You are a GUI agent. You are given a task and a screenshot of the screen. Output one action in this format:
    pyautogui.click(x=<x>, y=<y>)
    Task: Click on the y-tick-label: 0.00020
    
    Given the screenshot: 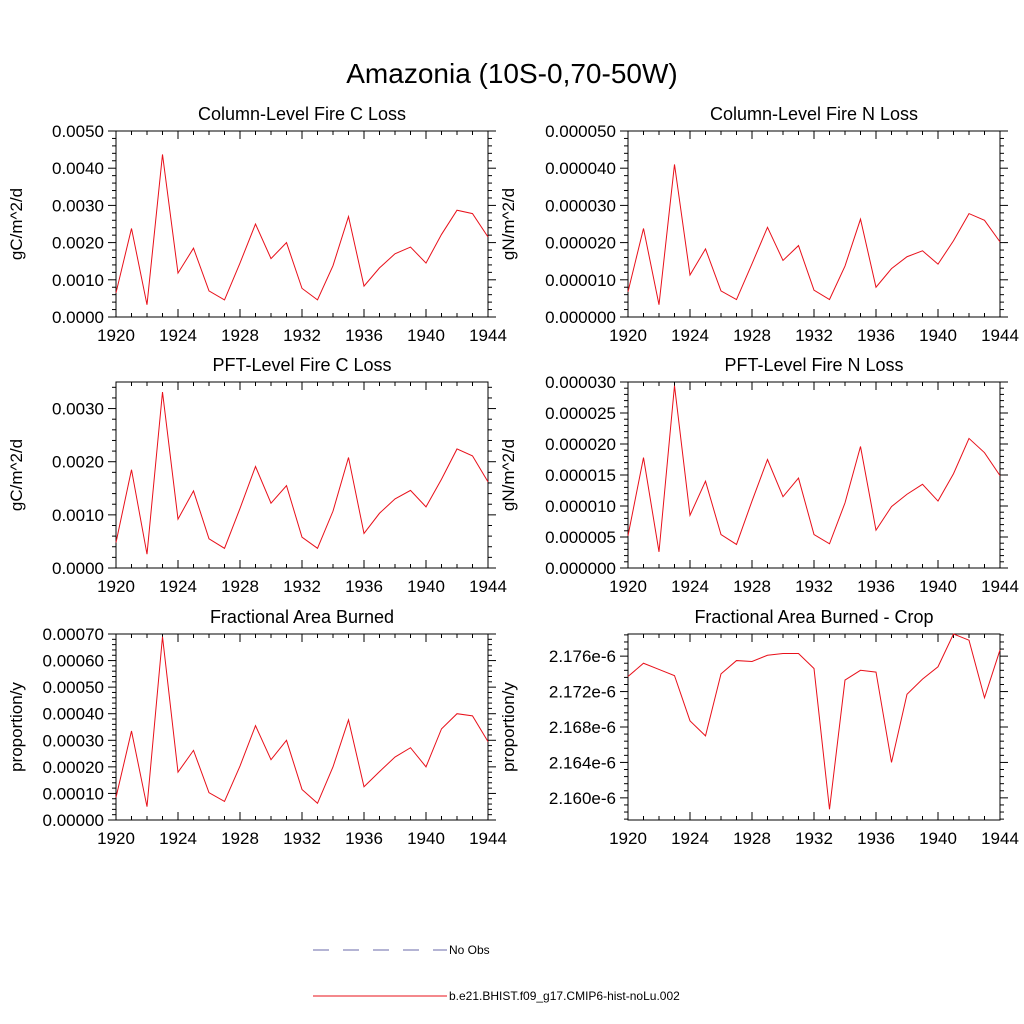 What is the action you would take?
    pyautogui.click(x=73, y=767)
    